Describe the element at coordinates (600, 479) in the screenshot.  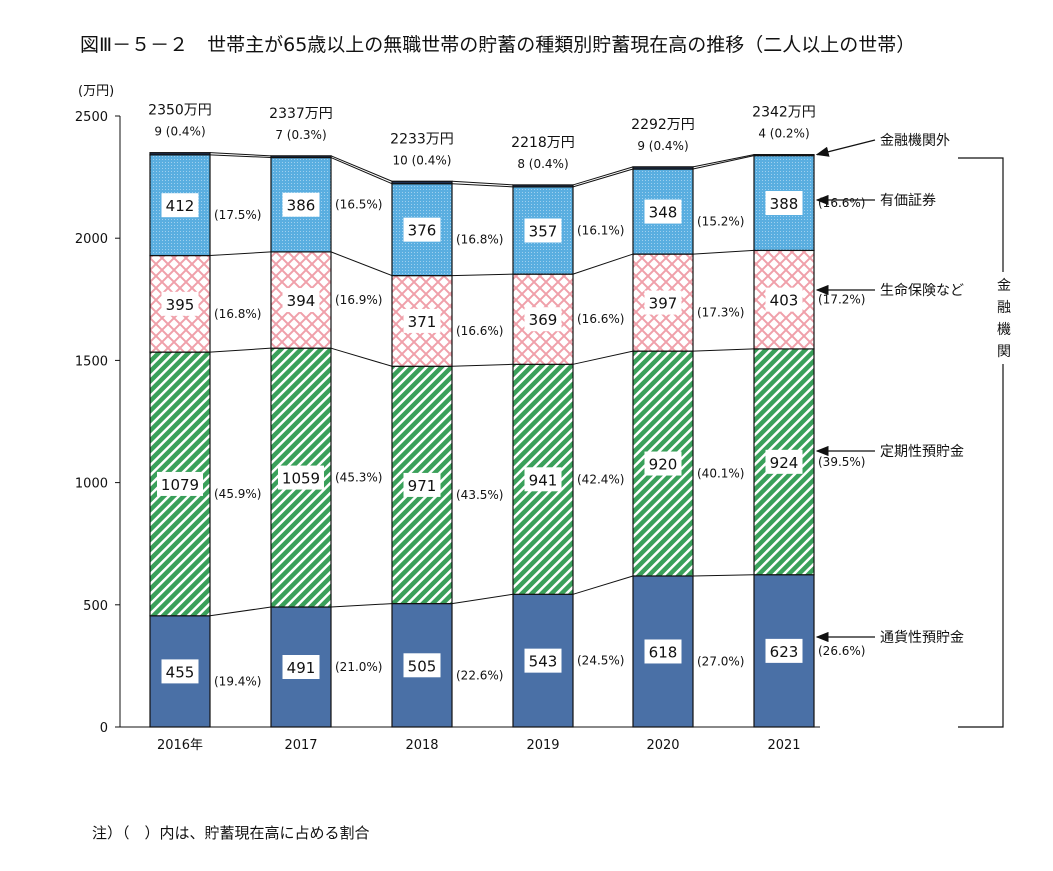
I see `percent-label: (42.4%)` at that location.